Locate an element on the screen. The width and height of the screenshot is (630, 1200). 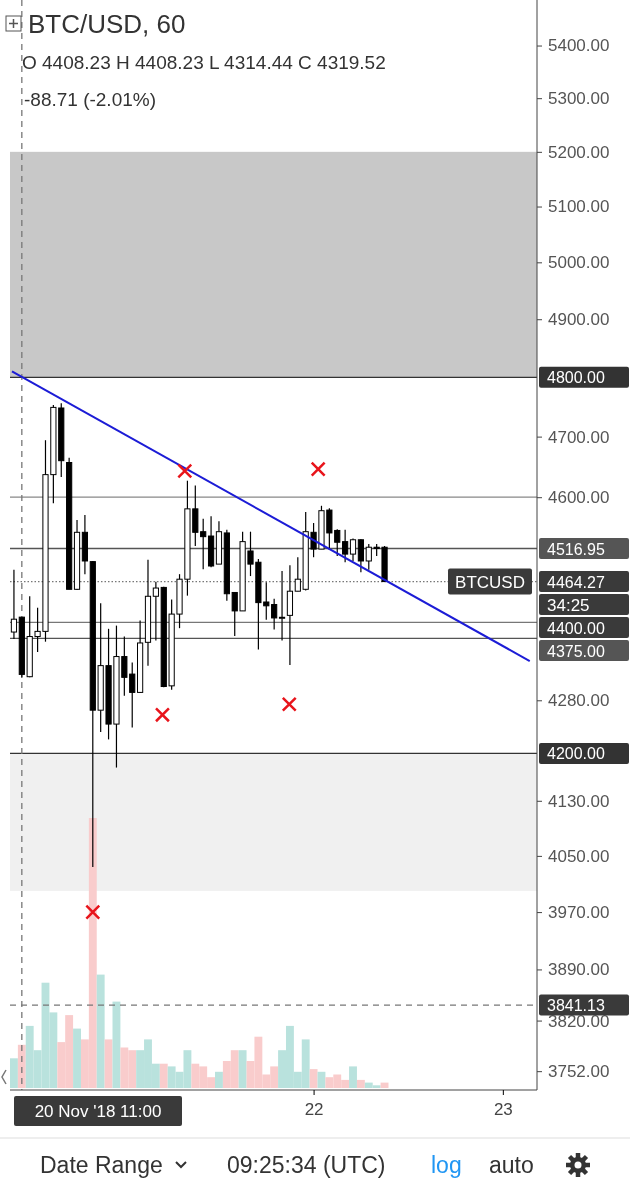
chart-title: BTC/USD, 60 is located at coordinates (107, 24).